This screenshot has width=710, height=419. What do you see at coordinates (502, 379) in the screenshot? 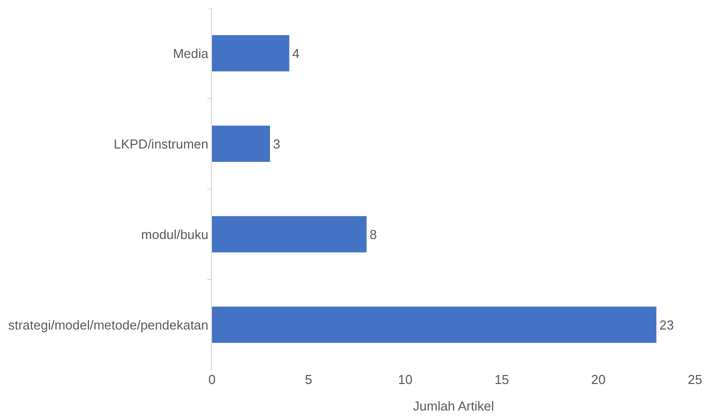
I see `x-tick-label: 15` at bounding box center [502, 379].